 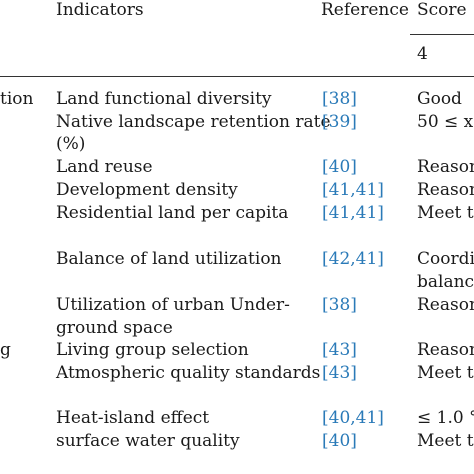 I want to click on reference-link: [39], so click(x=339, y=122).